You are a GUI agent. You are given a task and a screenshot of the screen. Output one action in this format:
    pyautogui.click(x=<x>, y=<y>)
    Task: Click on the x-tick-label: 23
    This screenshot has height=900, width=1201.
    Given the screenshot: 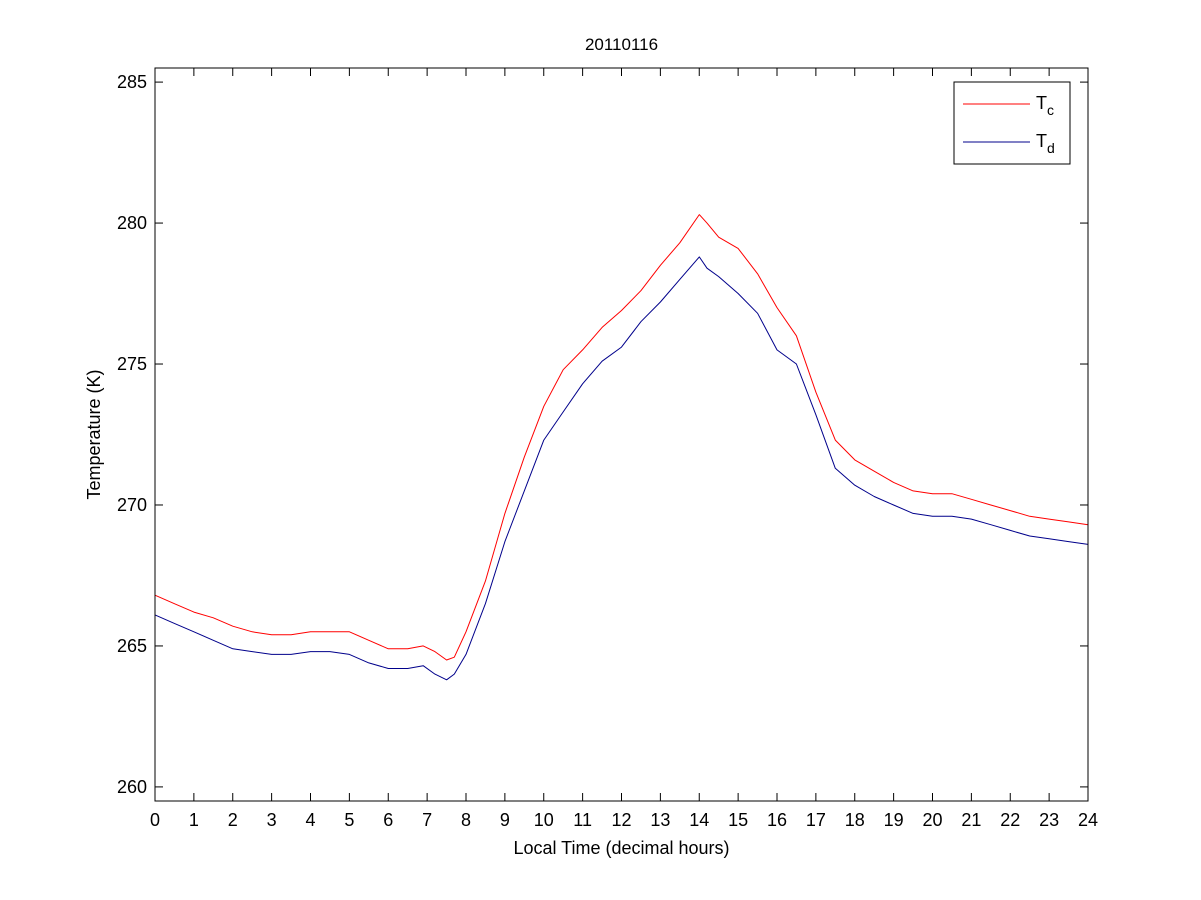 What is the action you would take?
    pyautogui.click(x=1049, y=820)
    